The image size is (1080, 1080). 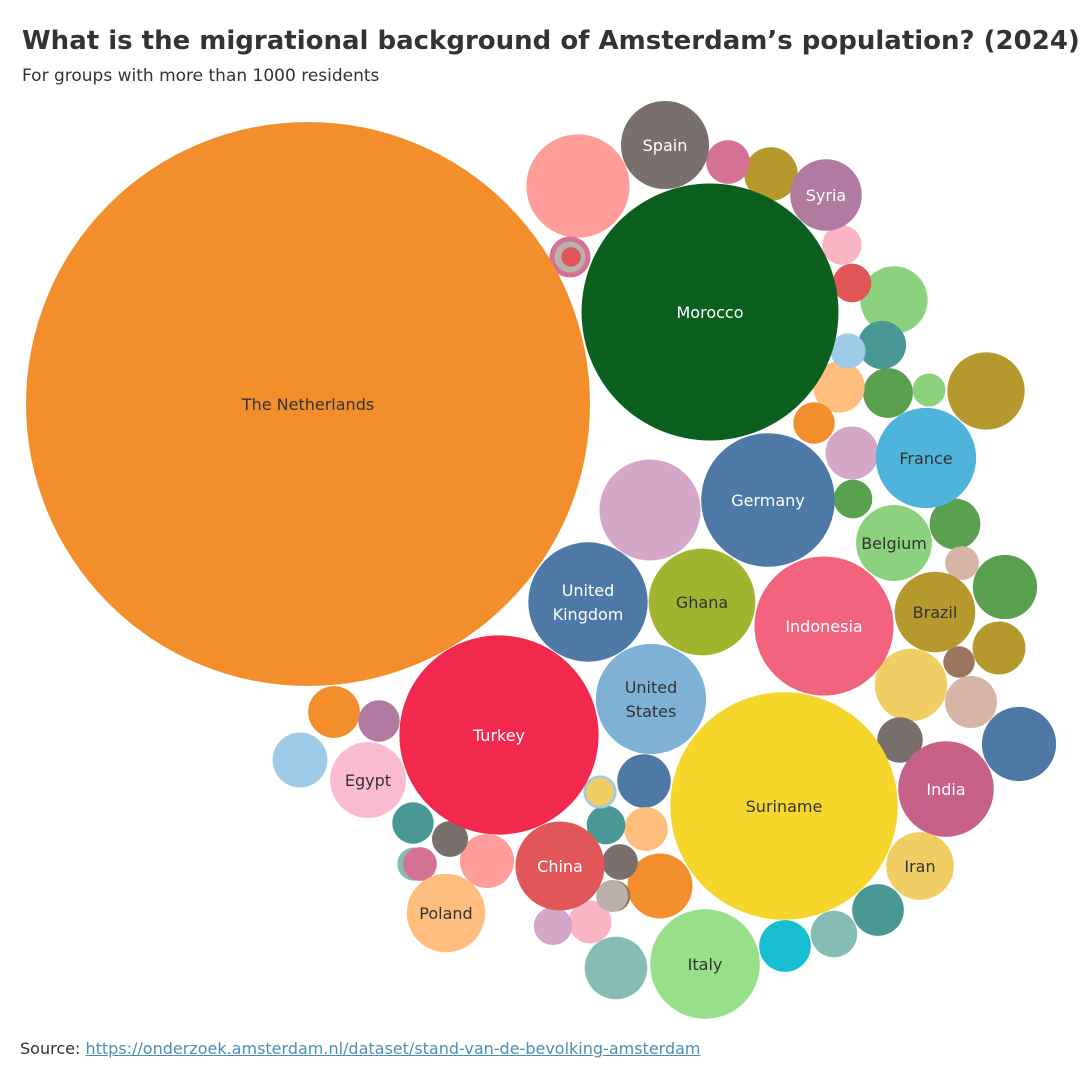 I want to click on bubble-label-france: France, so click(x=925, y=458).